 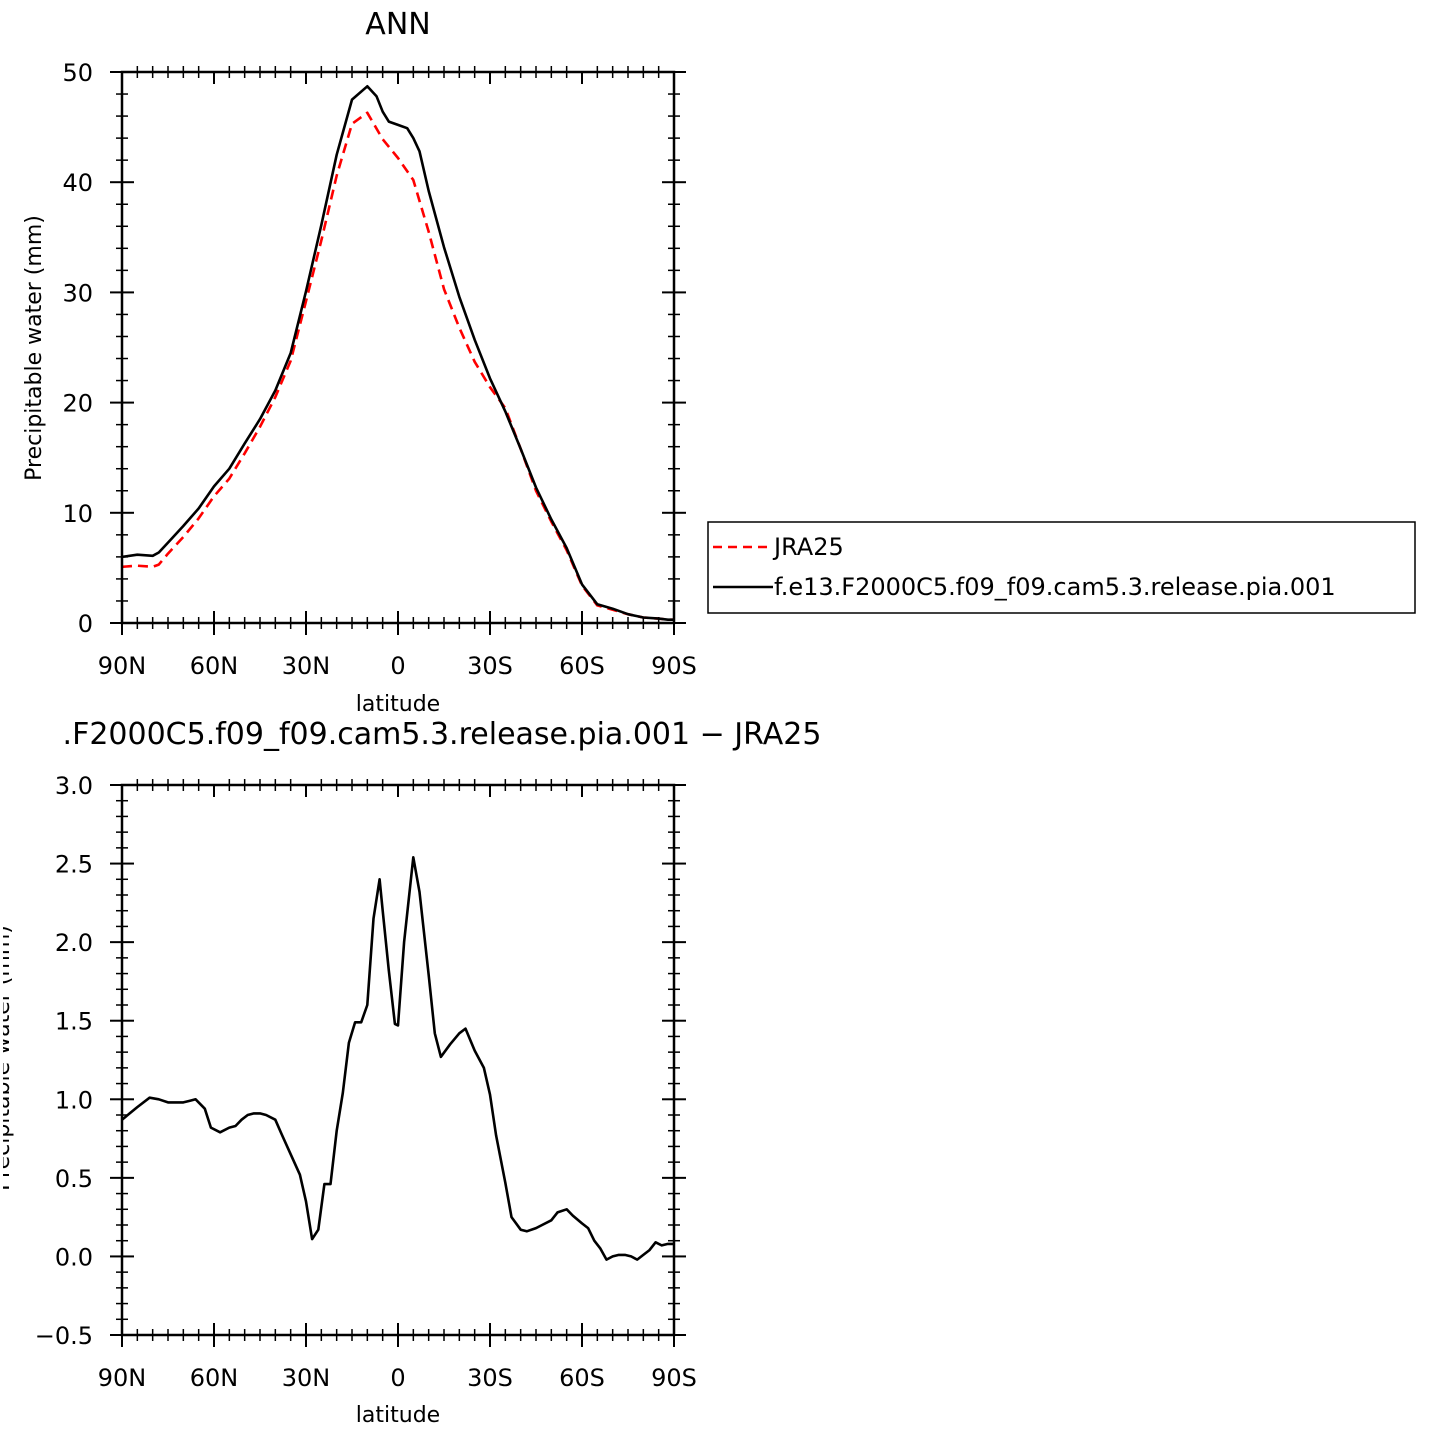 I want to click on top-y-tick-label: 0, so click(x=85, y=624).